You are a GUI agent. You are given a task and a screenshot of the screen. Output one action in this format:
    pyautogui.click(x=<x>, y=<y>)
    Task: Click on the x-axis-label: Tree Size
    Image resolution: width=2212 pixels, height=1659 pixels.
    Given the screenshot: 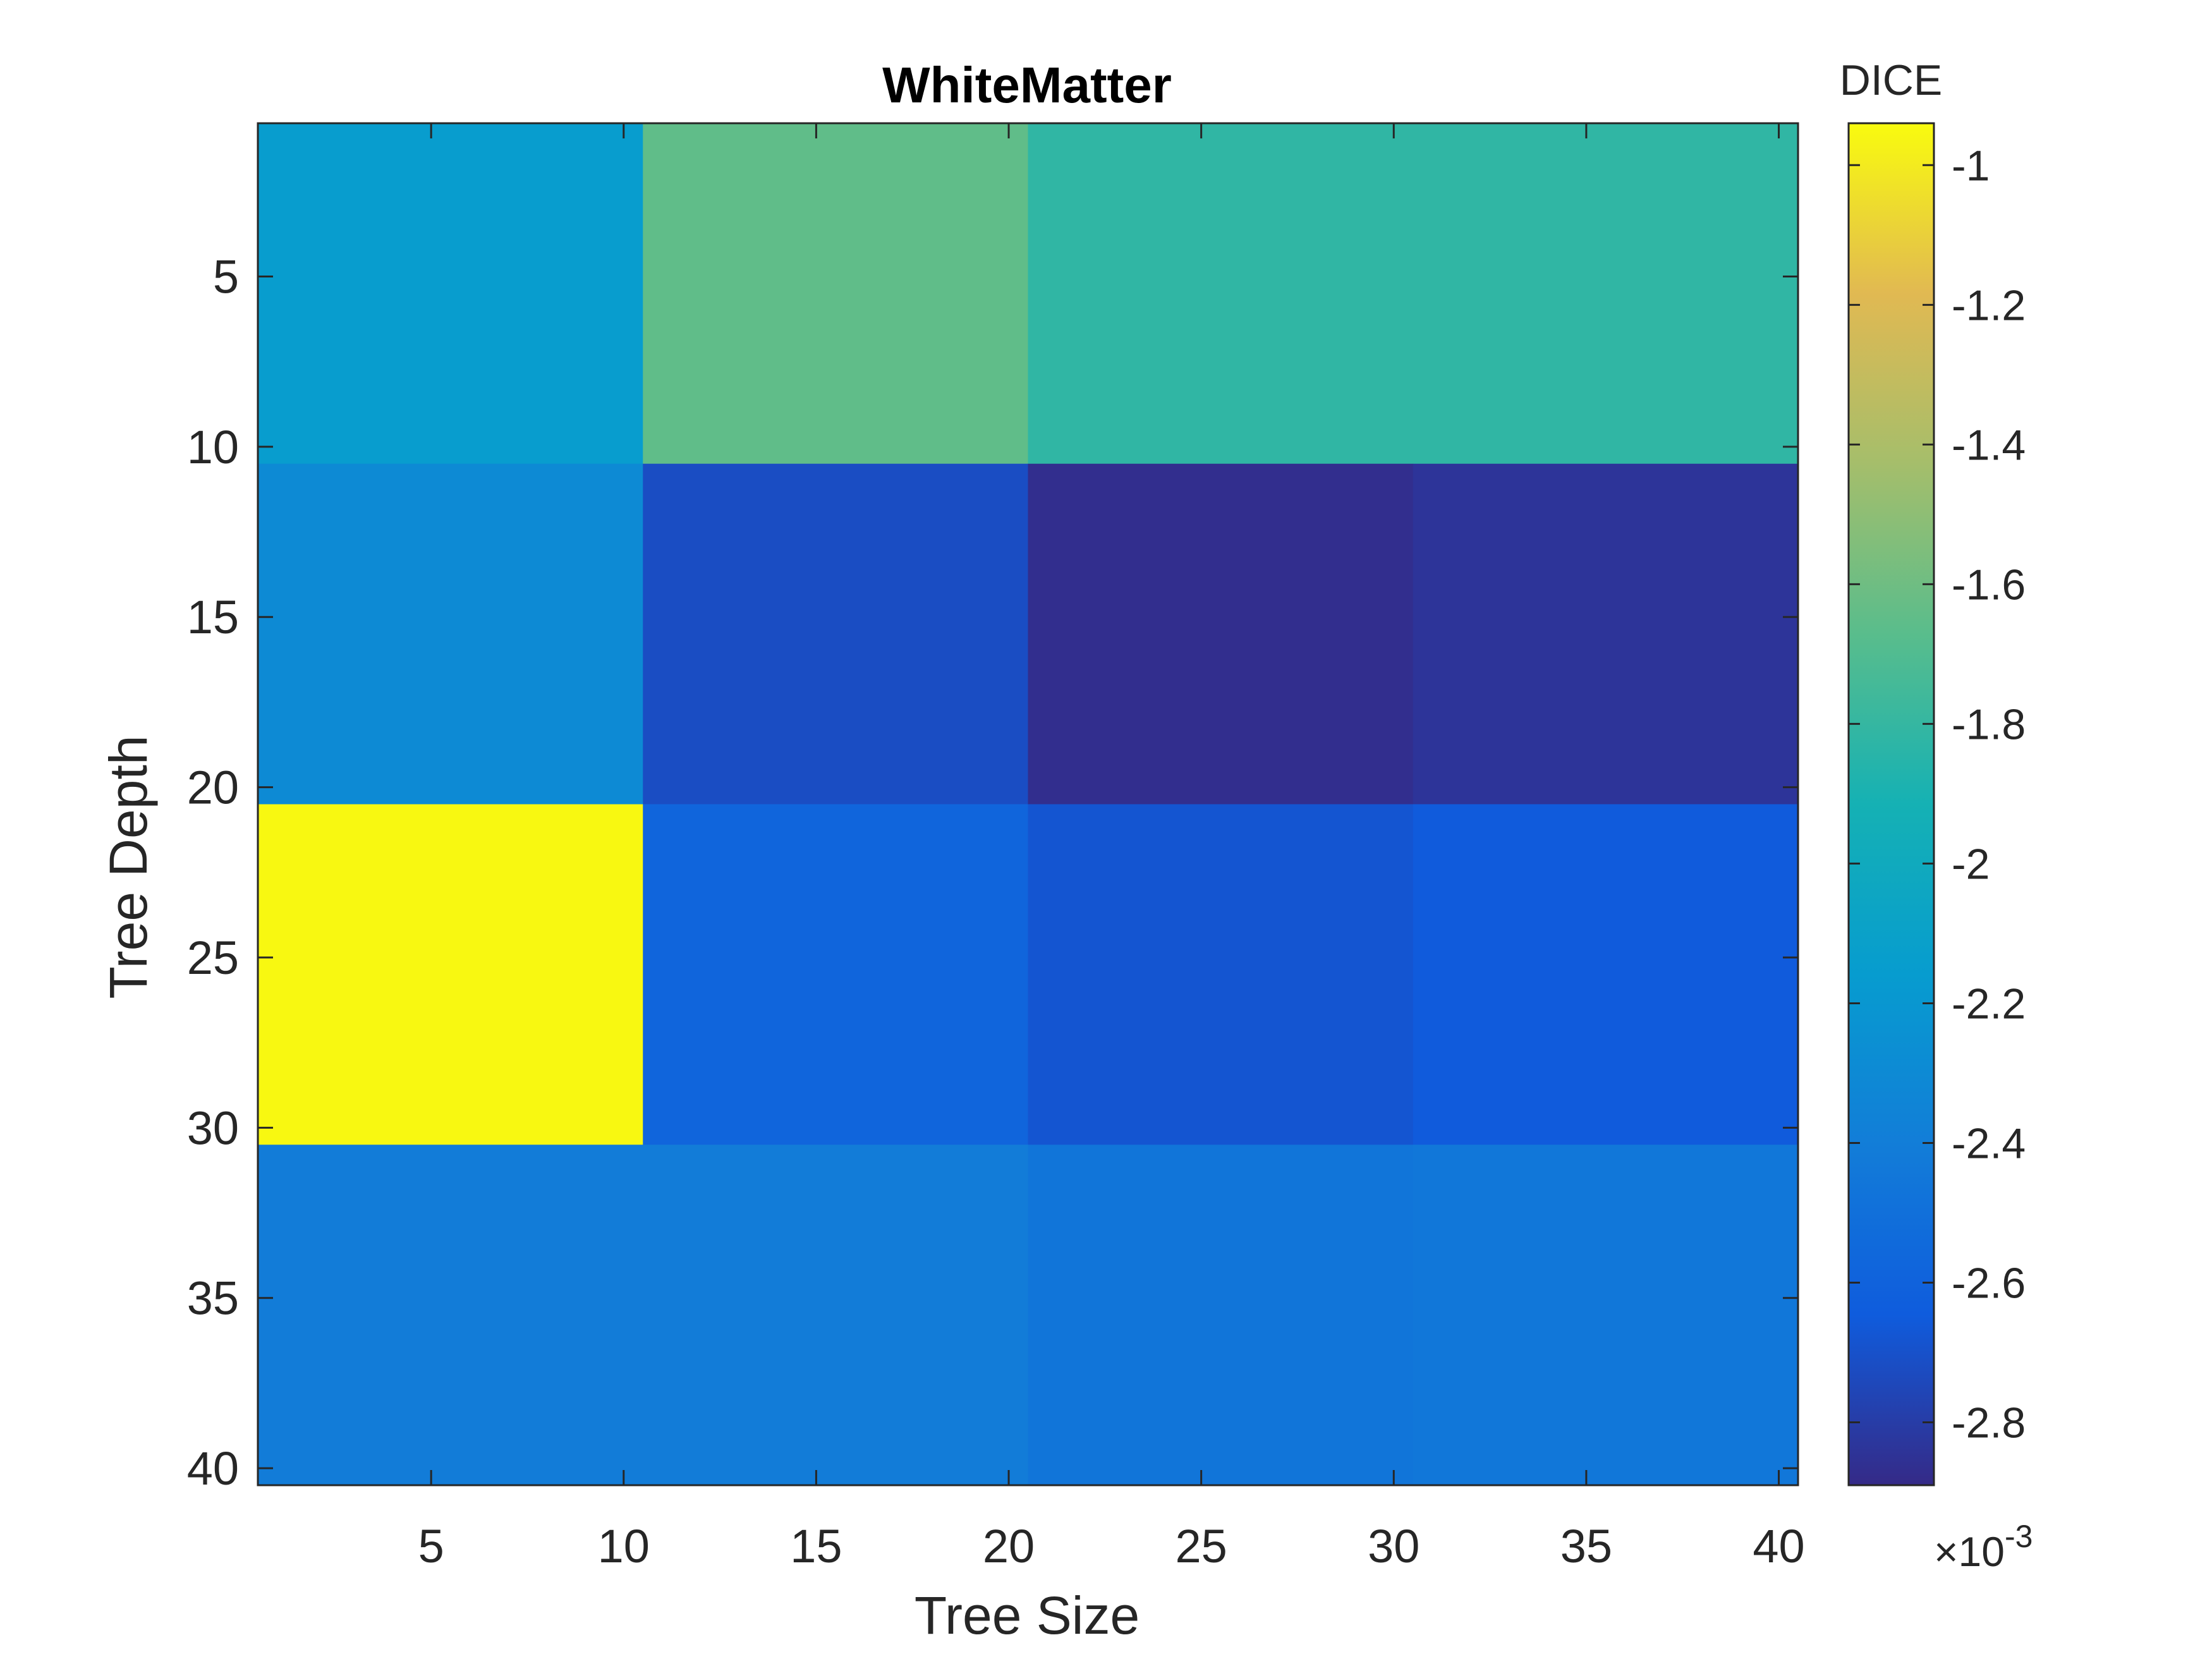 What is the action you would take?
    pyautogui.click(x=1027, y=1615)
    